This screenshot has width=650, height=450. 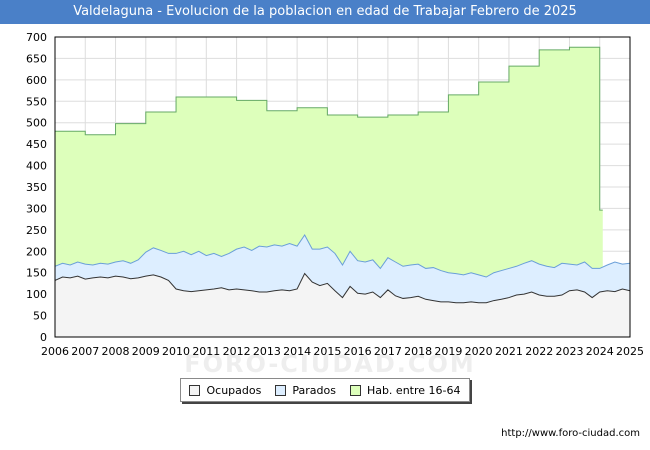 I want to click on legend-item-parados: Parados, so click(x=305, y=390).